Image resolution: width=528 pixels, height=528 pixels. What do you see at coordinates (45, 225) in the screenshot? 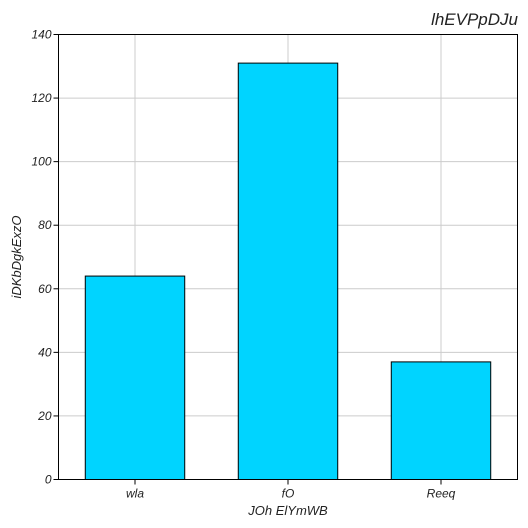
I see `y-tick-label: 80` at bounding box center [45, 225].